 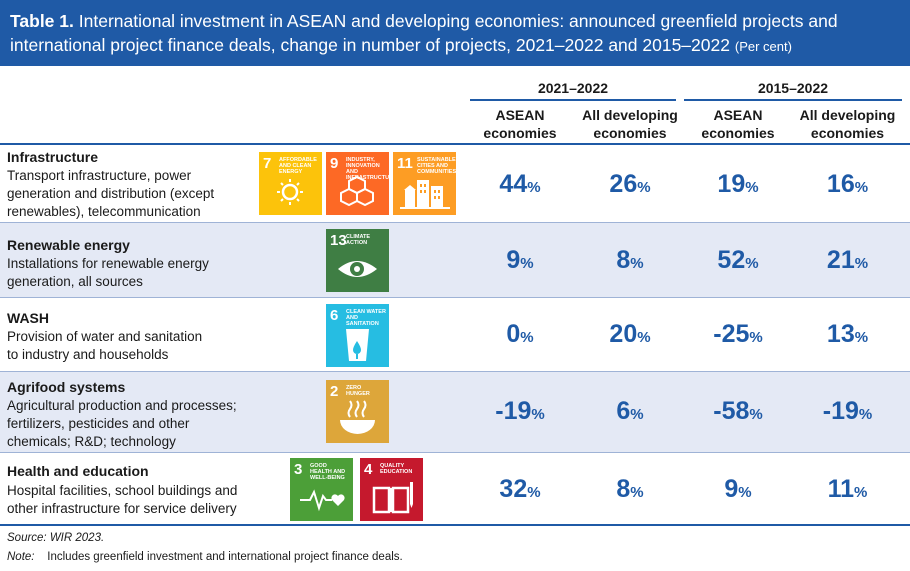 I want to click on title-unit: (Per cent), so click(x=763, y=46).